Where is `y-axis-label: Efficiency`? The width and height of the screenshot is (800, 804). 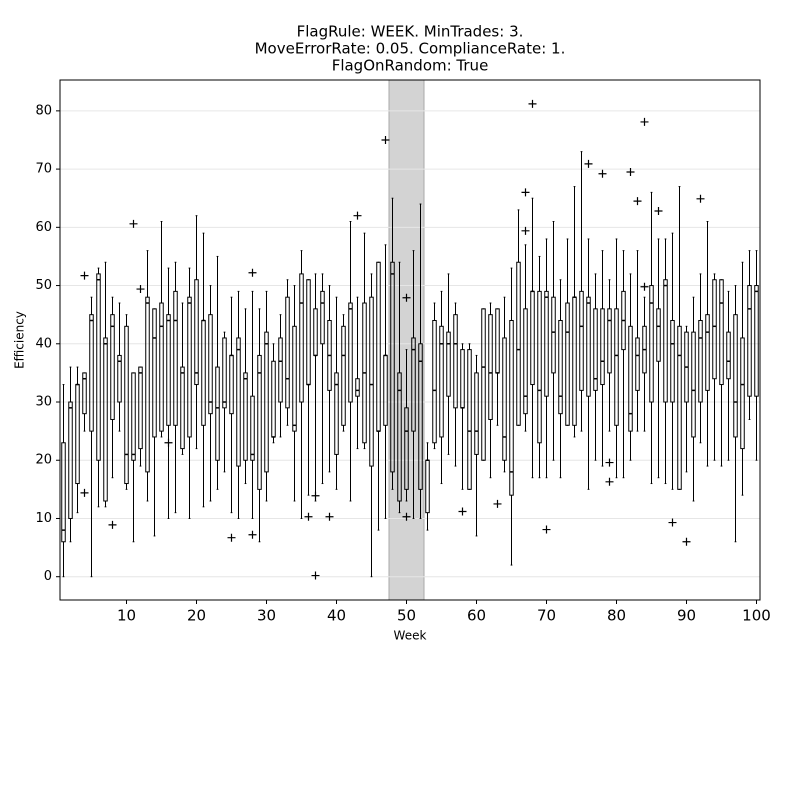
y-axis-label: Efficiency is located at coordinates (20, 340).